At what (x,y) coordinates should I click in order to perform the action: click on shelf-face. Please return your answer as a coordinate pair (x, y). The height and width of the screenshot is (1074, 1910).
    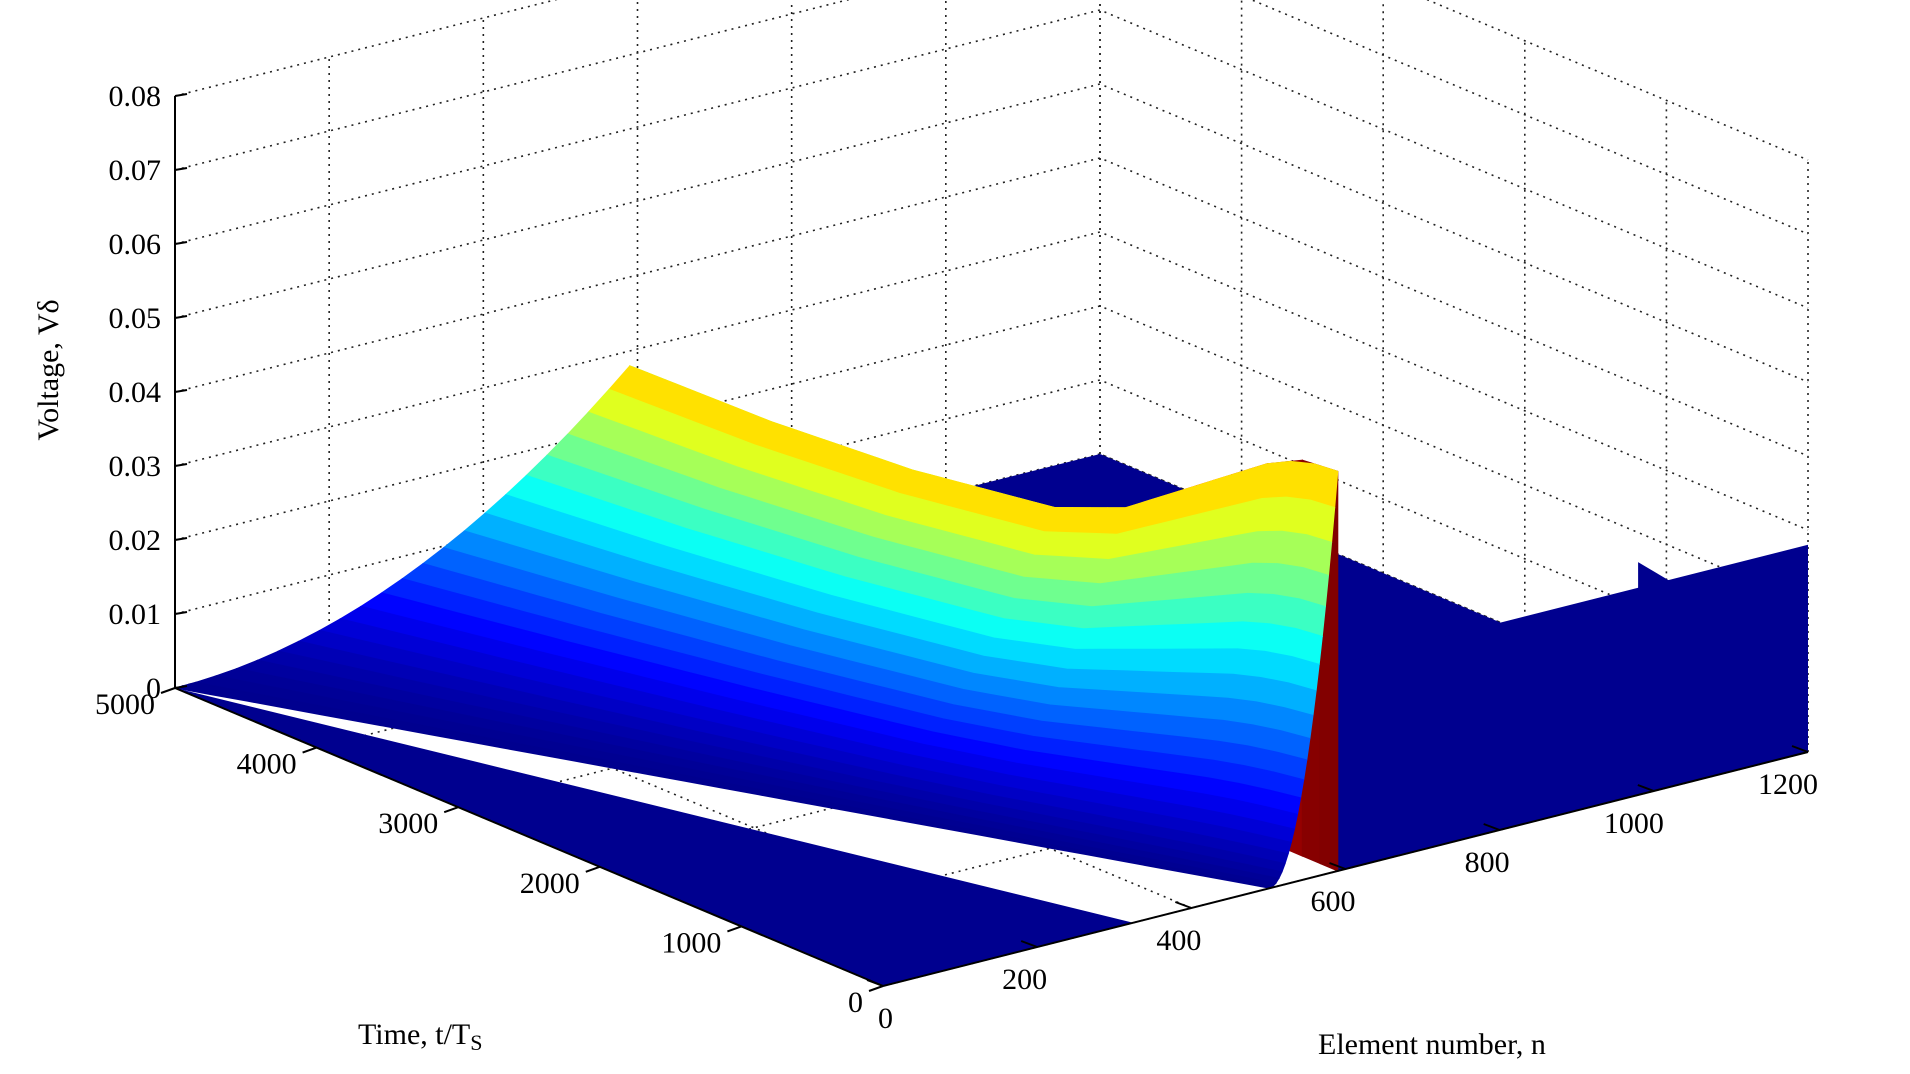
    Looking at the image, I should click on (1572, 707).